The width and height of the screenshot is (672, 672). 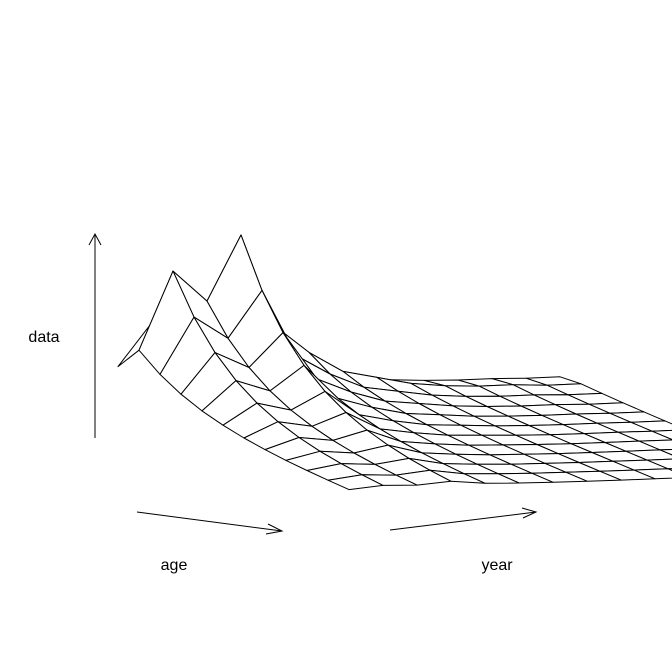 What do you see at coordinates (210, 523) in the screenshot?
I see `x-axis-arrow` at bounding box center [210, 523].